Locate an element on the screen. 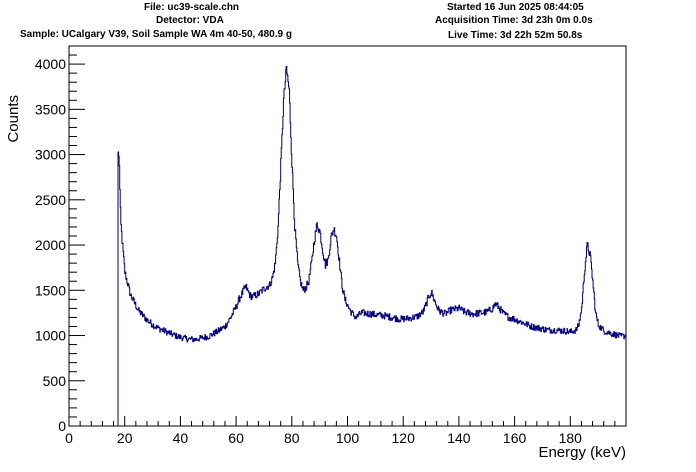 This screenshot has height=472, width=696. y-tick-label: 0 is located at coordinates (62, 426).